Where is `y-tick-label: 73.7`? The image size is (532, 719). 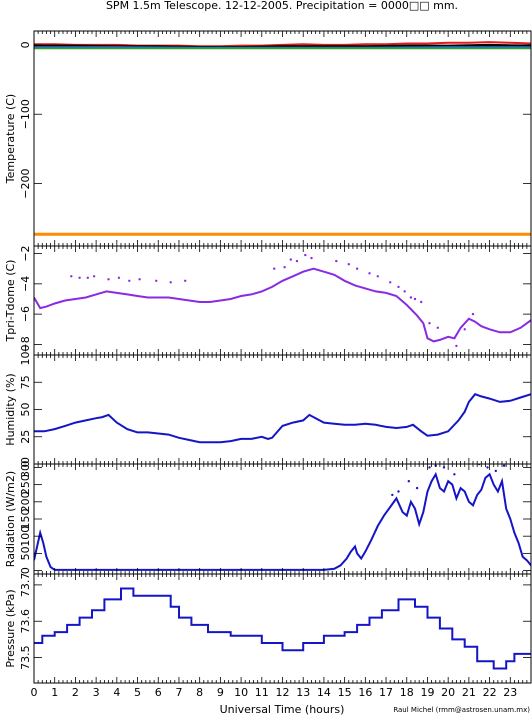 y-tick-label: 73.7 is located at coordinates (25, 585).